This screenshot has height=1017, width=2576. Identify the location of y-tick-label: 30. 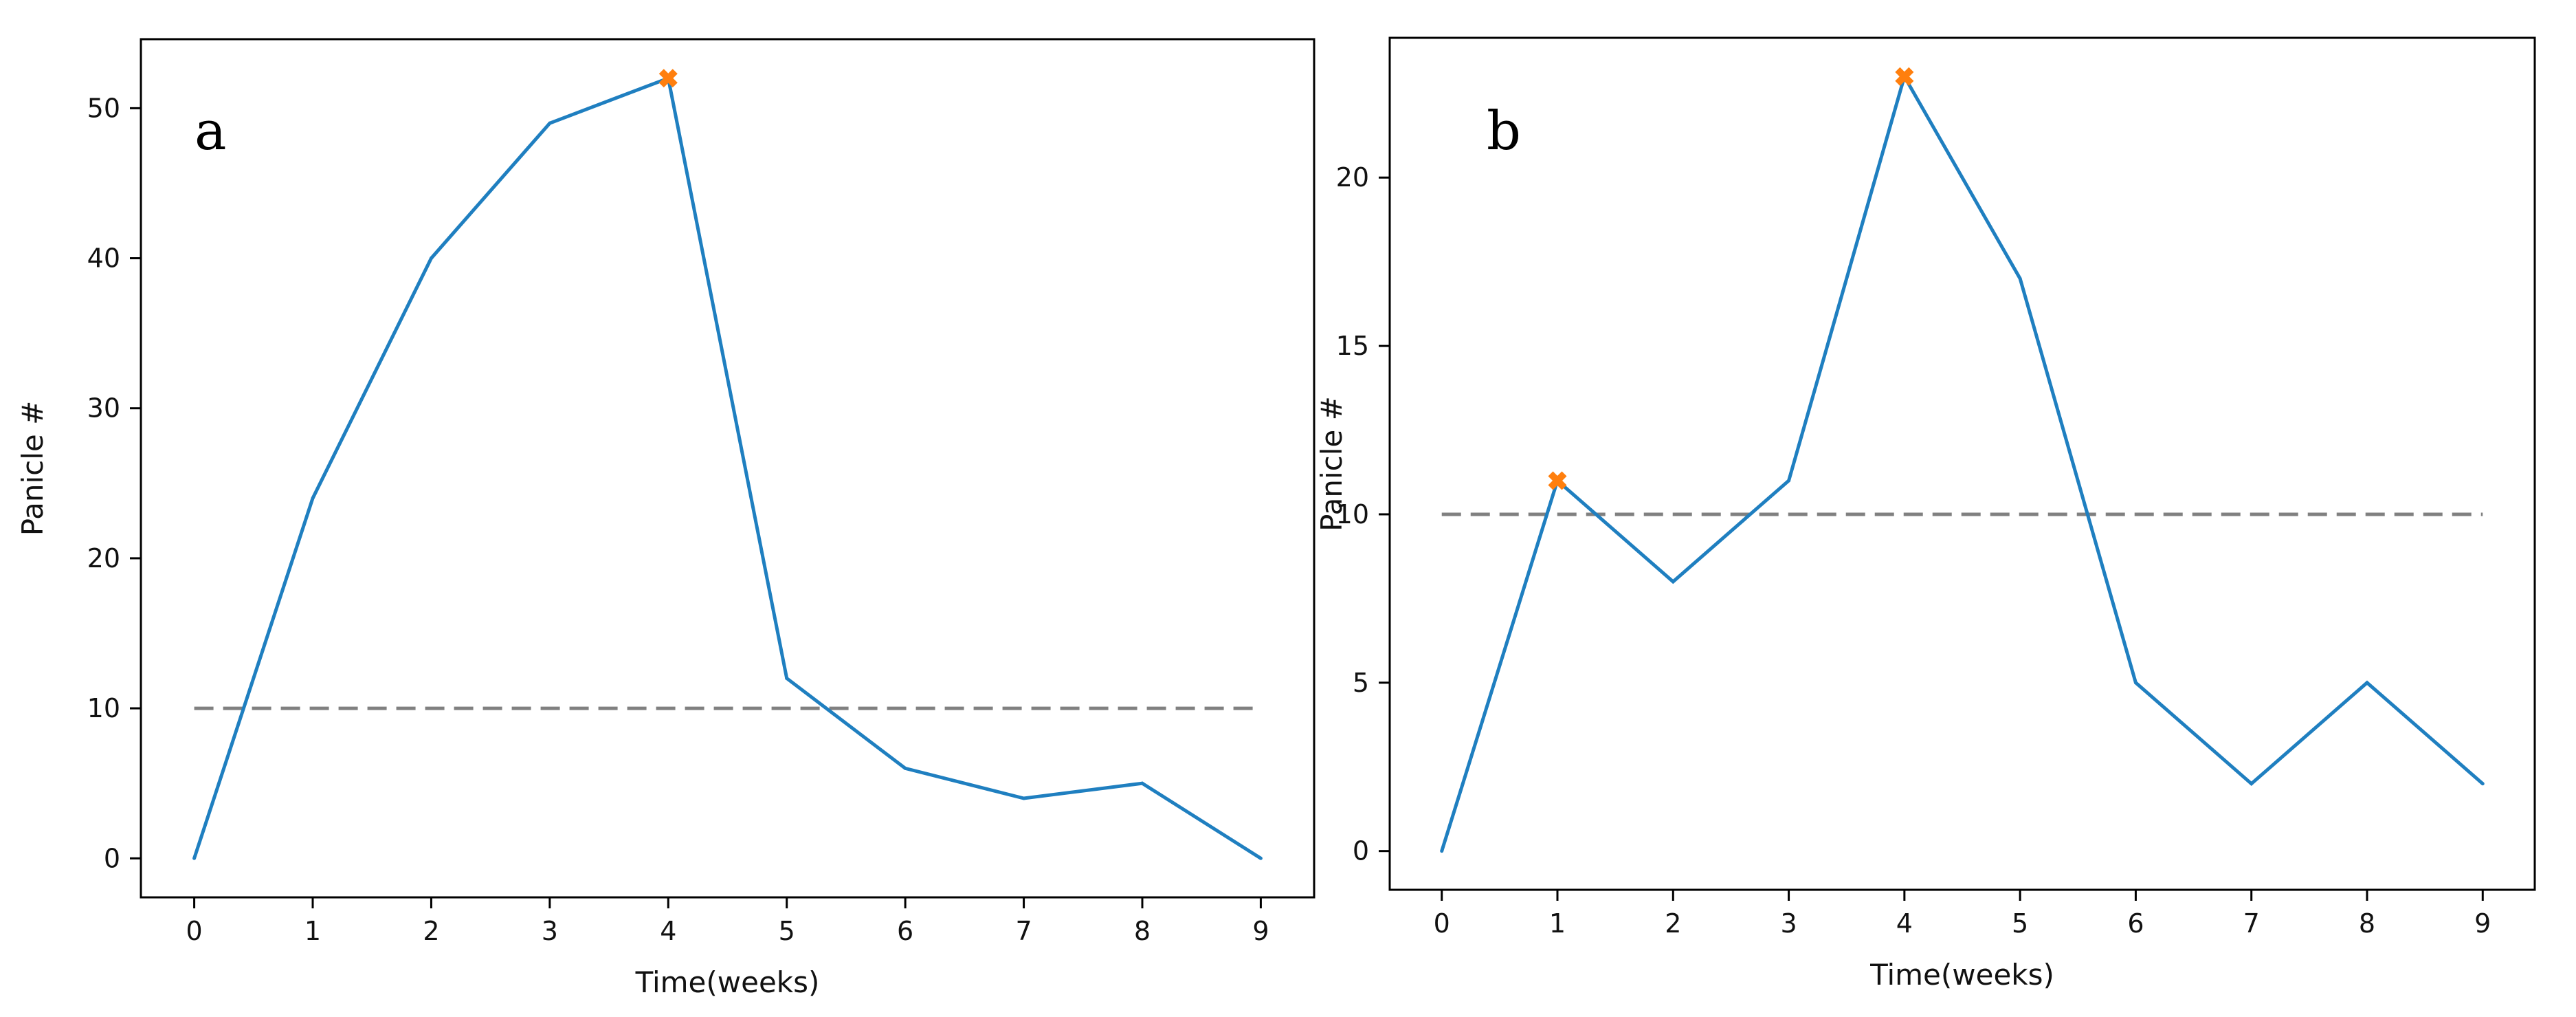
(103, 408).